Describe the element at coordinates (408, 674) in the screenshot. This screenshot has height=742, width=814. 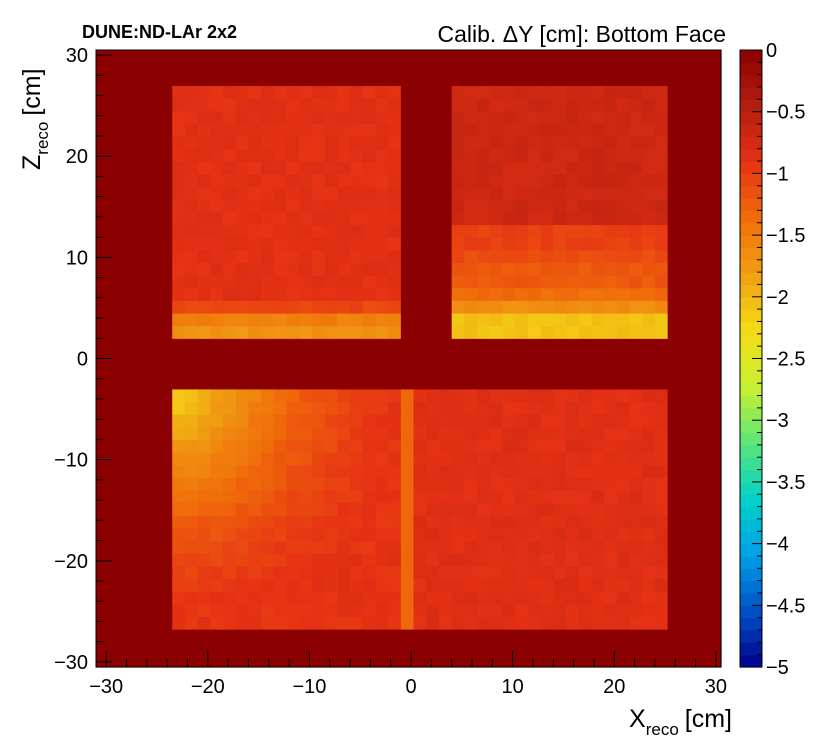
I see `x-axis: −30 −20 −10 0 10 20 30` at that location.